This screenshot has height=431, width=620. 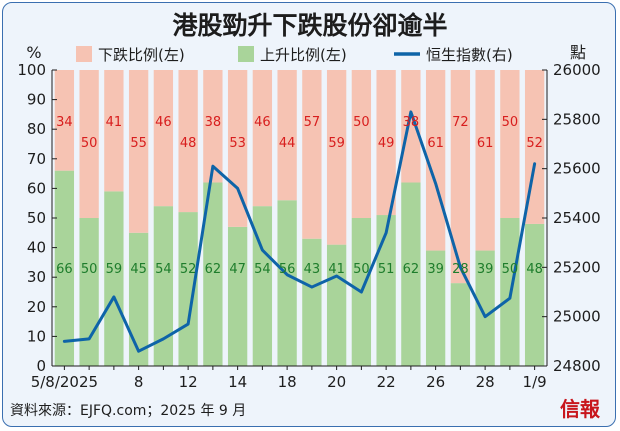 I want to click on right-tick-label: 25200, so click(x=577, y=267).